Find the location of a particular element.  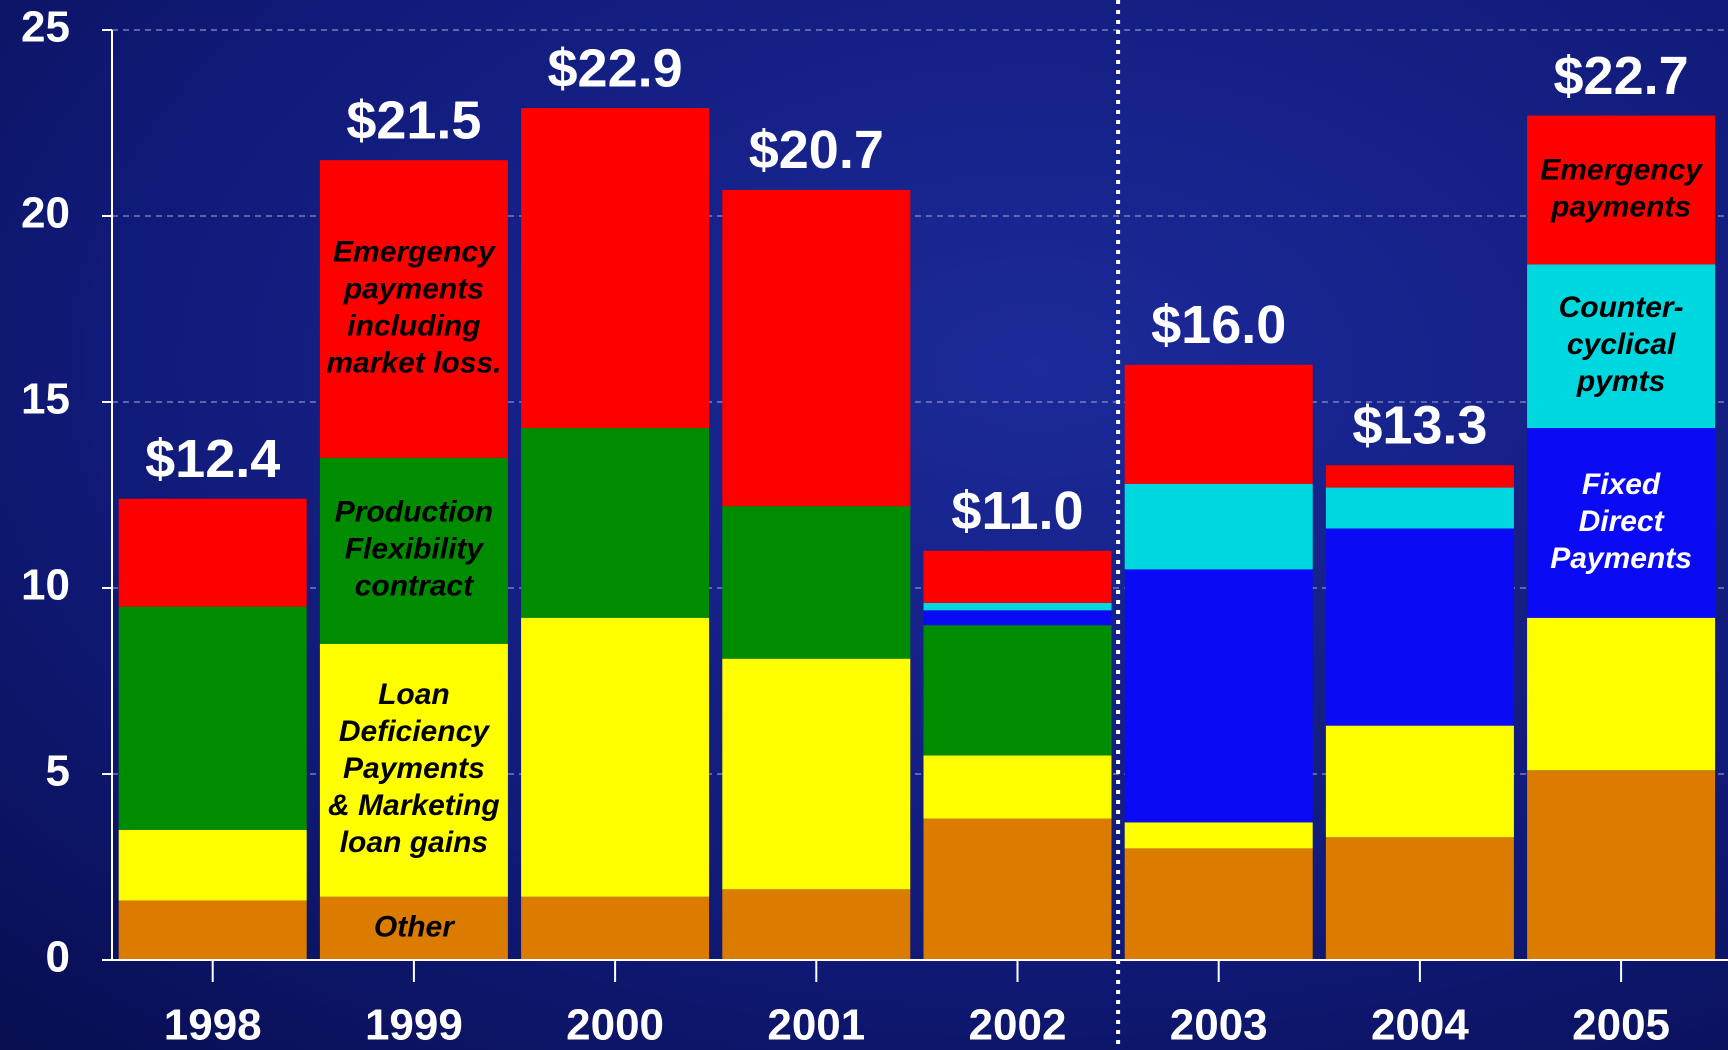

segment-label: cyclical is located at coordinates (1621, 344).